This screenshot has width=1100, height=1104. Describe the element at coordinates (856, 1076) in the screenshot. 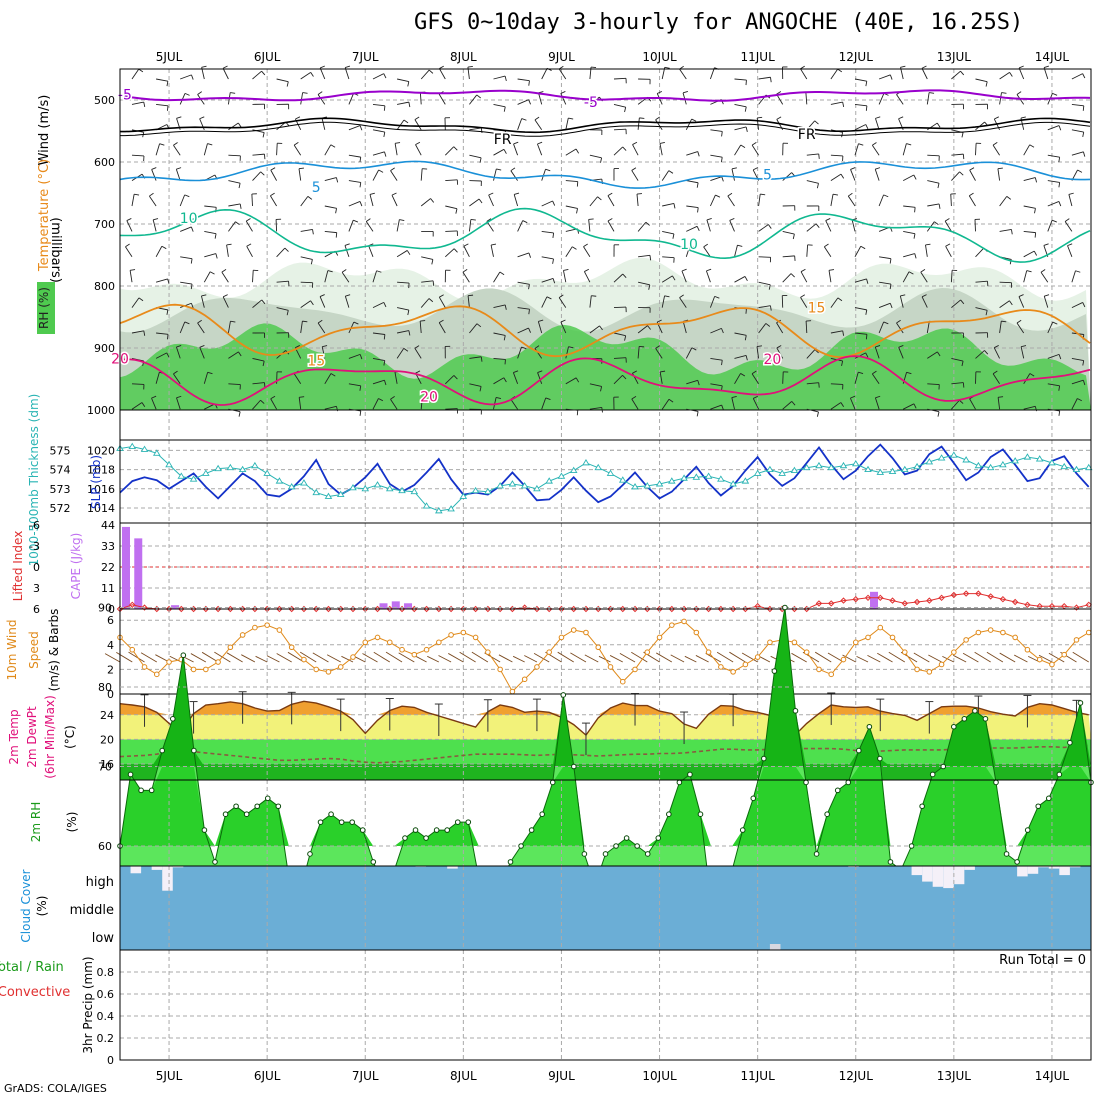

I see `x-tick-label-bottom: 12JUL` at that location.